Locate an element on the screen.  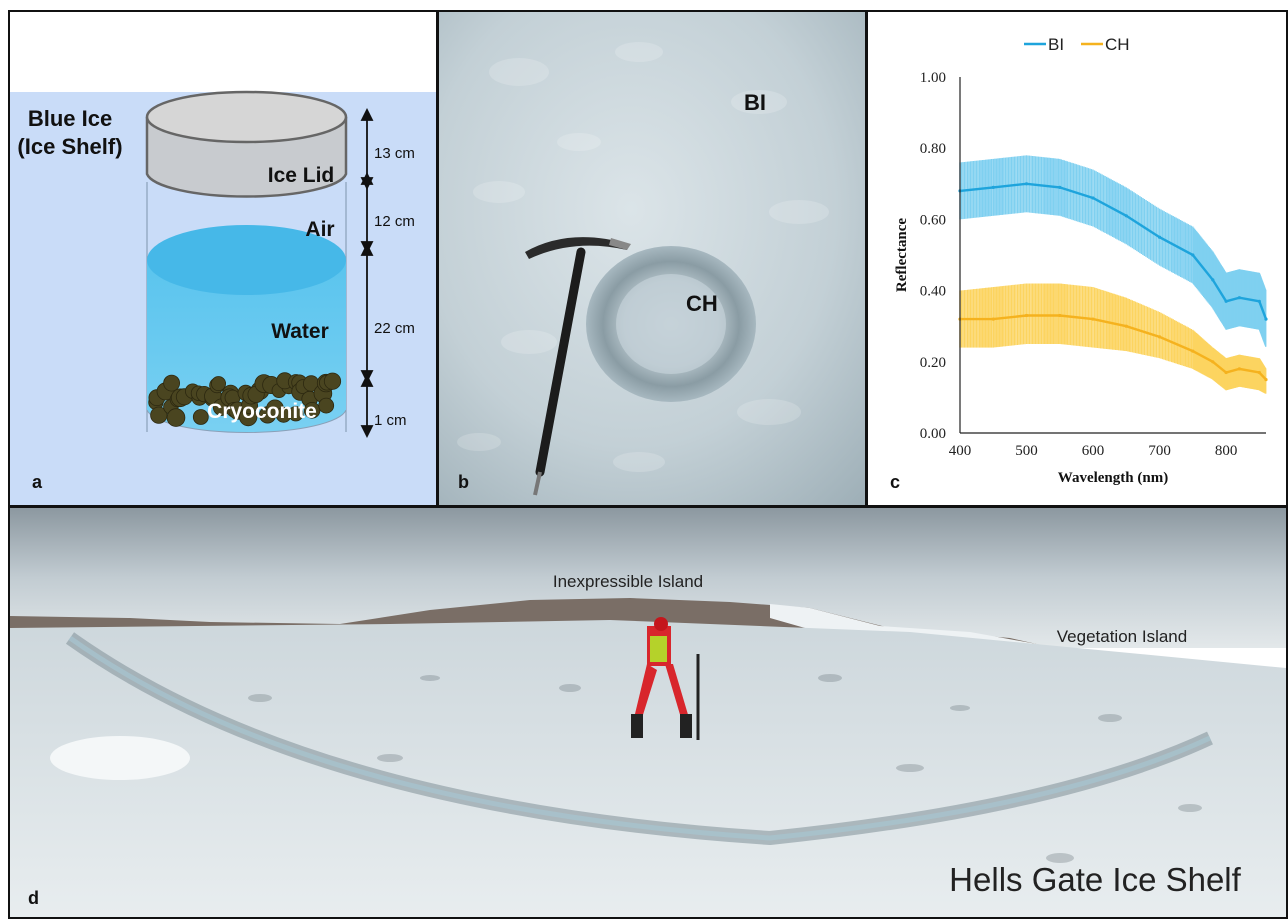
snow-patch is located at coordinates (120, 758).